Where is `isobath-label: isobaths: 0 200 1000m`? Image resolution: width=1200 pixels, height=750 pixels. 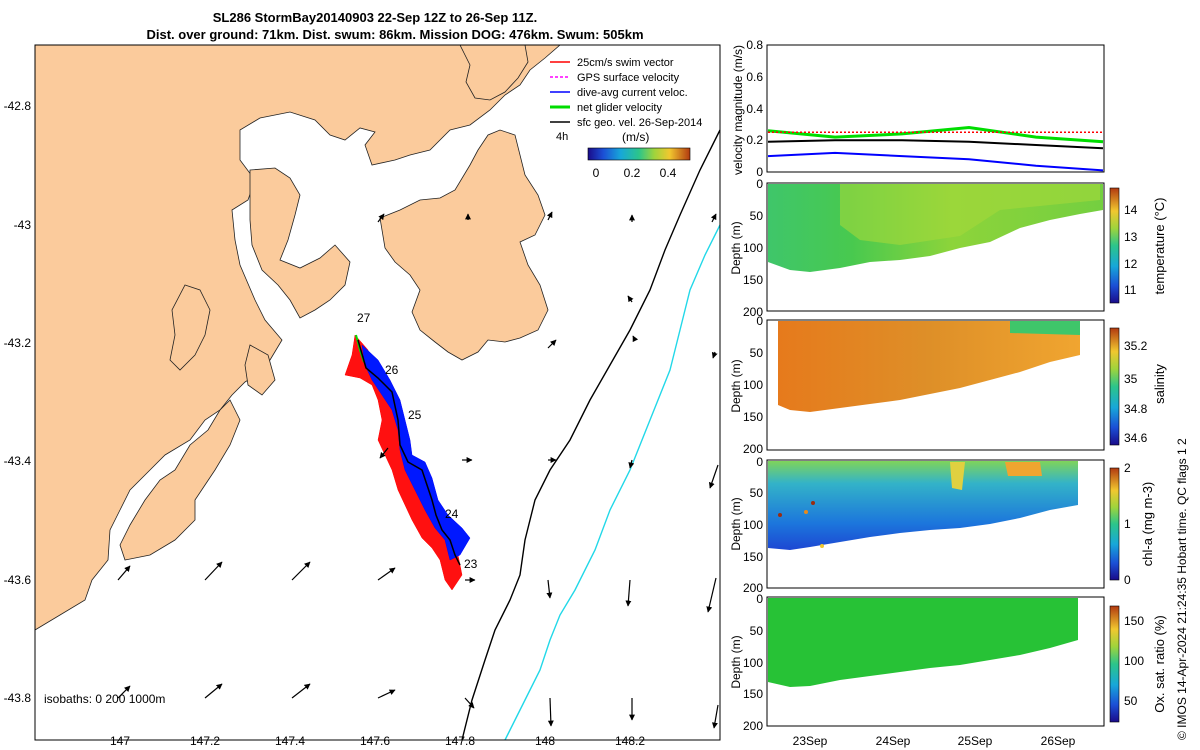 isobath-label: isobaths: 0 200 1000m is located at coordinates (104, 699).